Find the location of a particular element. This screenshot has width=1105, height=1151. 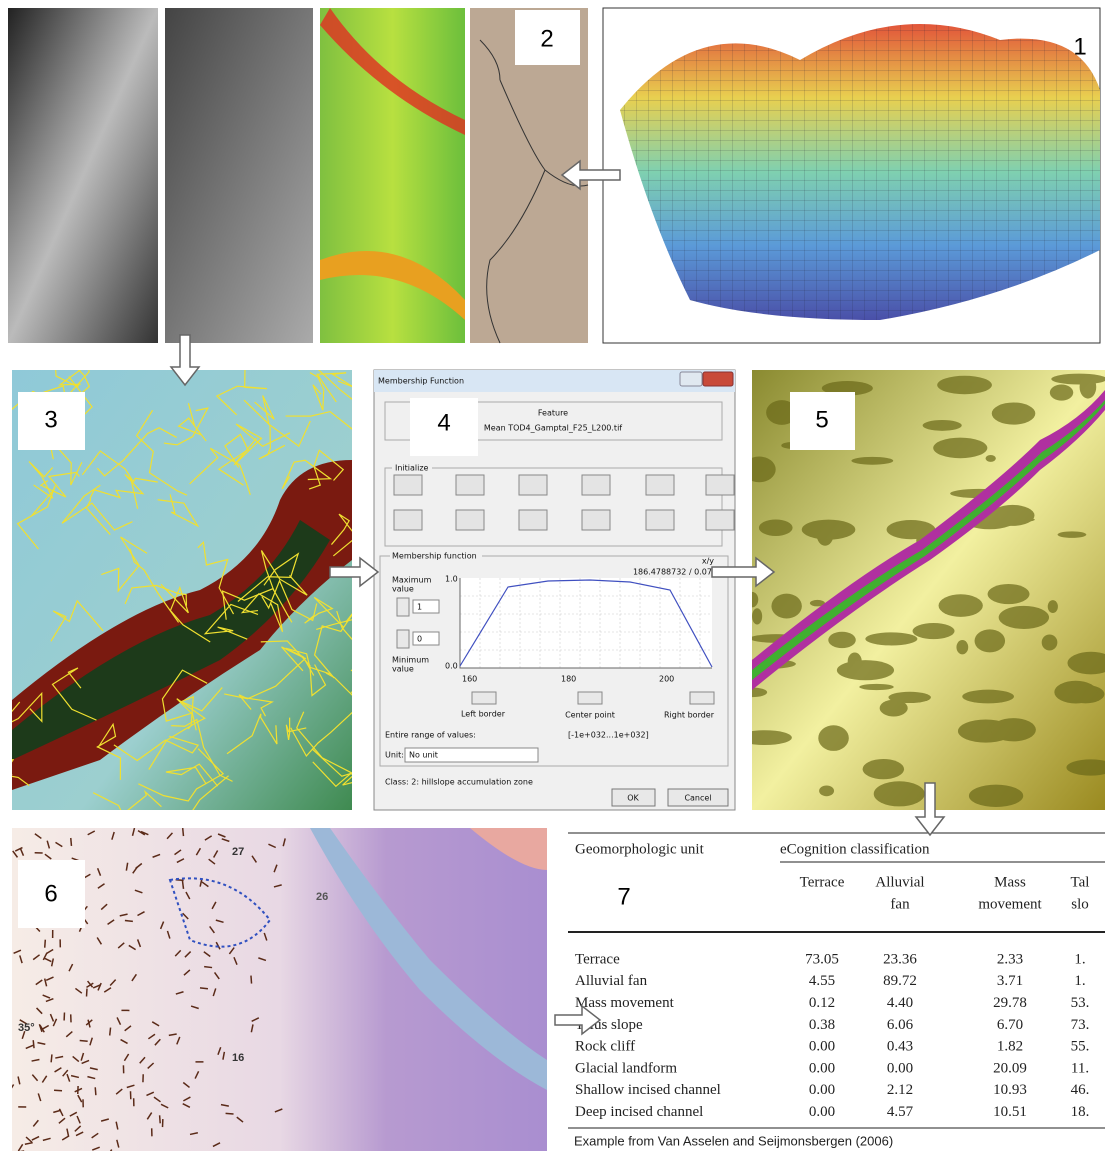

close-button is located at coordinates (718, 379).